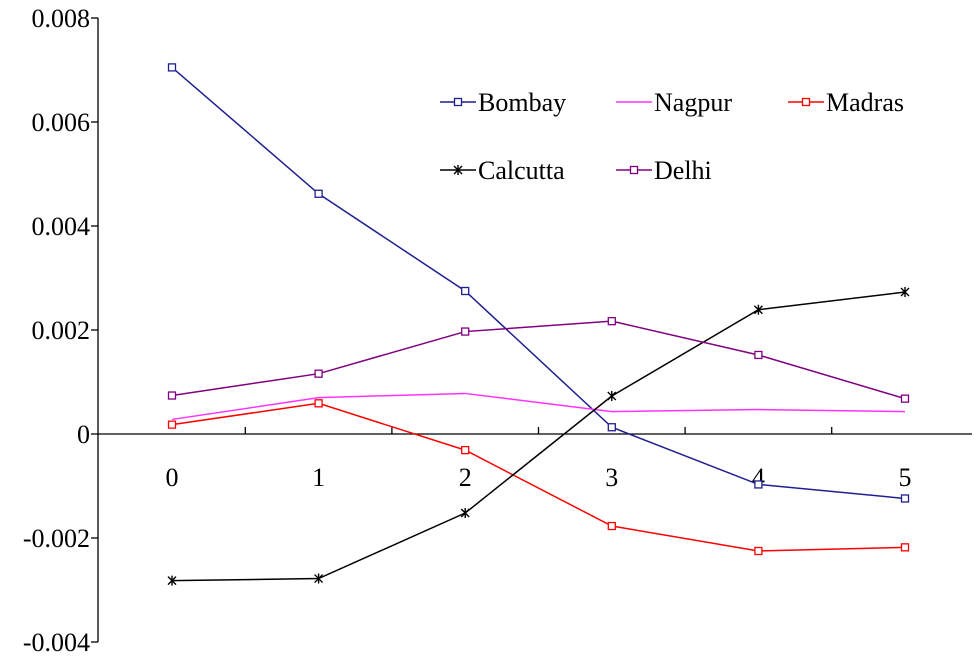 The image size is (974, 665). I want to click on y-tick-label: -0.002, so click(56, 538).